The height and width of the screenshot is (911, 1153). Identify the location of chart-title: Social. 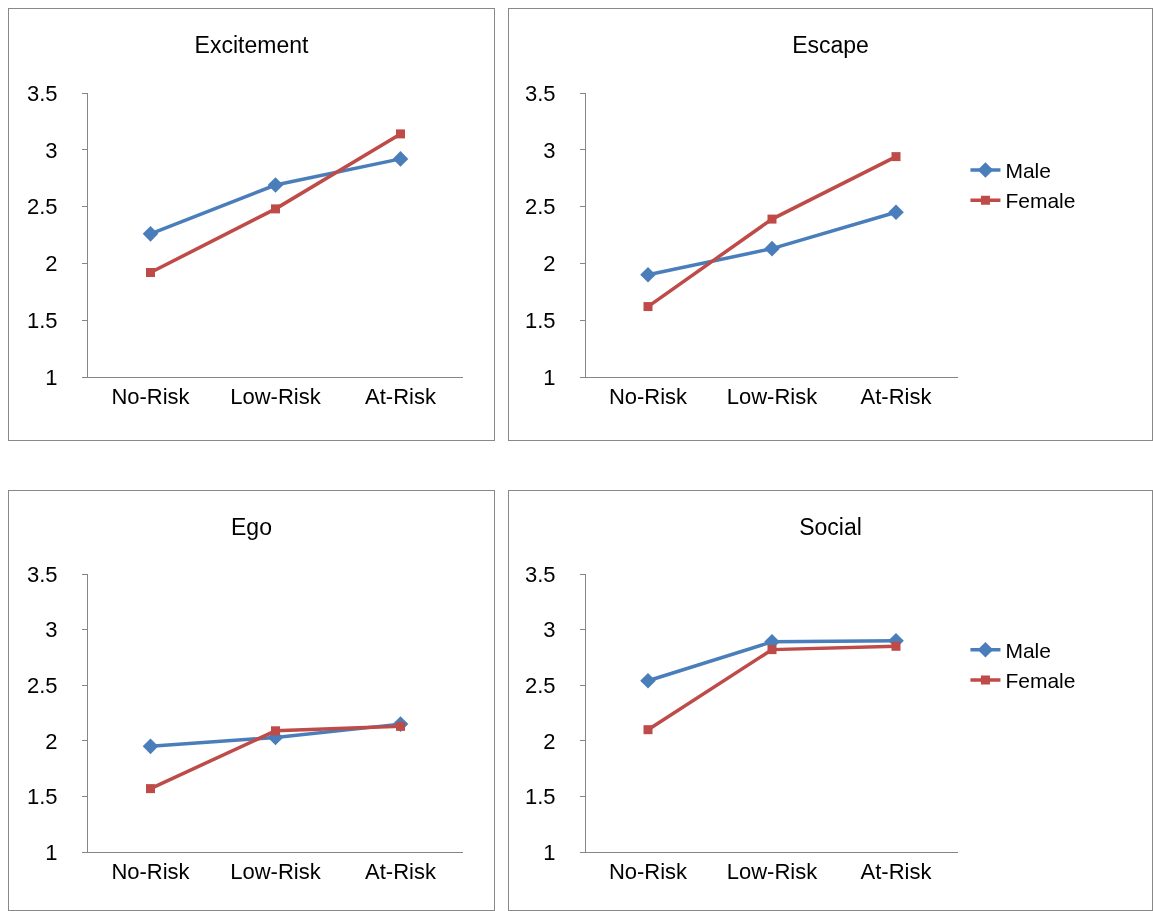
(830, 527).